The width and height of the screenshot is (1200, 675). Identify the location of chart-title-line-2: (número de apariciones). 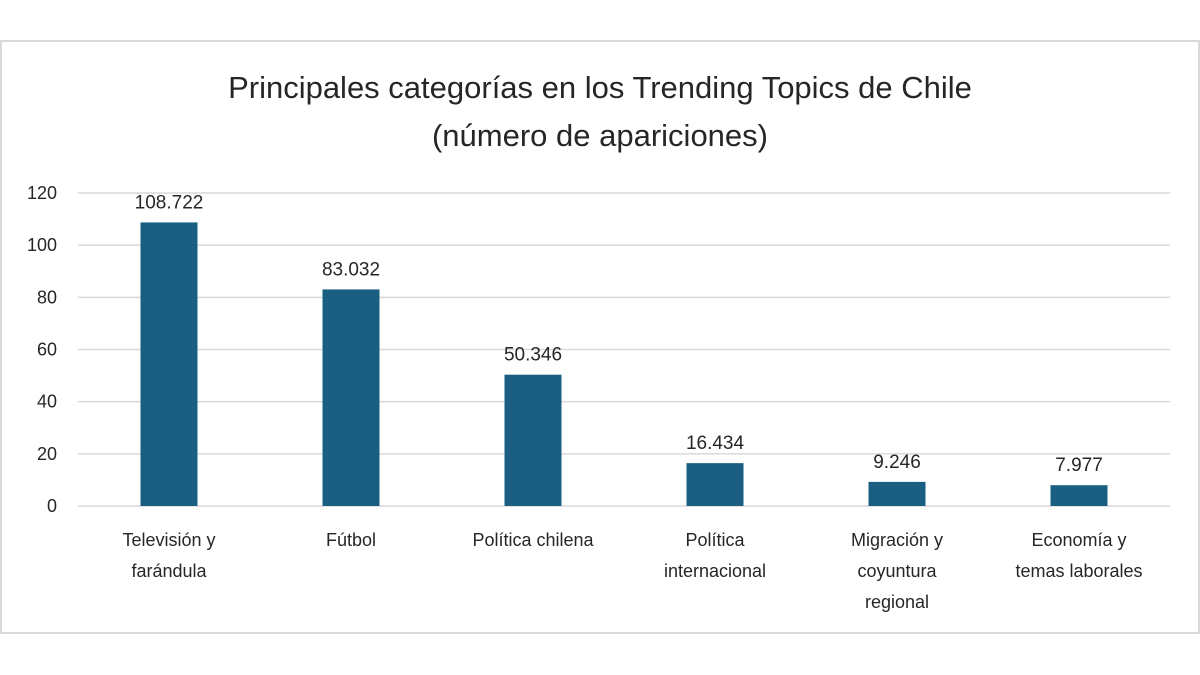
(599, 135).